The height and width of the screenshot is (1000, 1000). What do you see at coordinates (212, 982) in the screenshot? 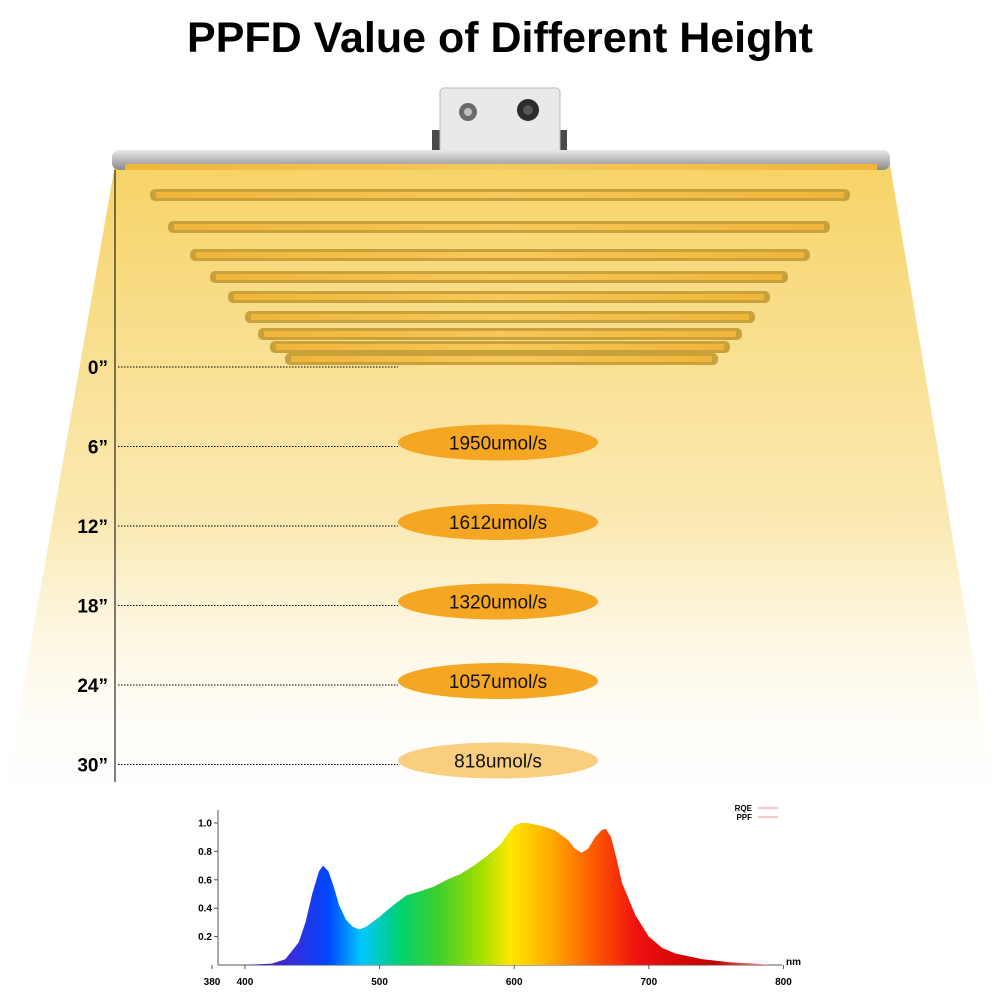
I see `spectrum-x-tick-label: 380` at bounding box center [212, 982].